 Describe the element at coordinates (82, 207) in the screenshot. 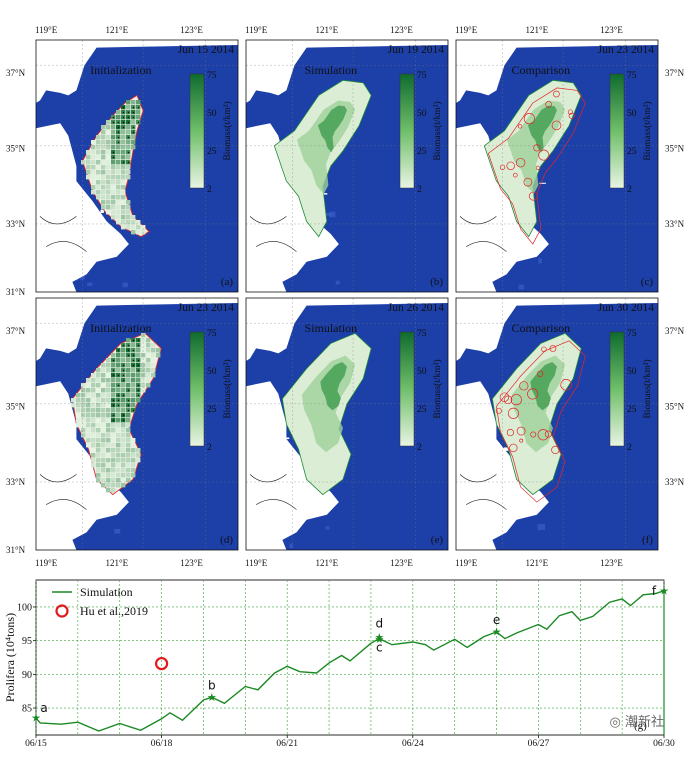

I see `land-south` at that location.